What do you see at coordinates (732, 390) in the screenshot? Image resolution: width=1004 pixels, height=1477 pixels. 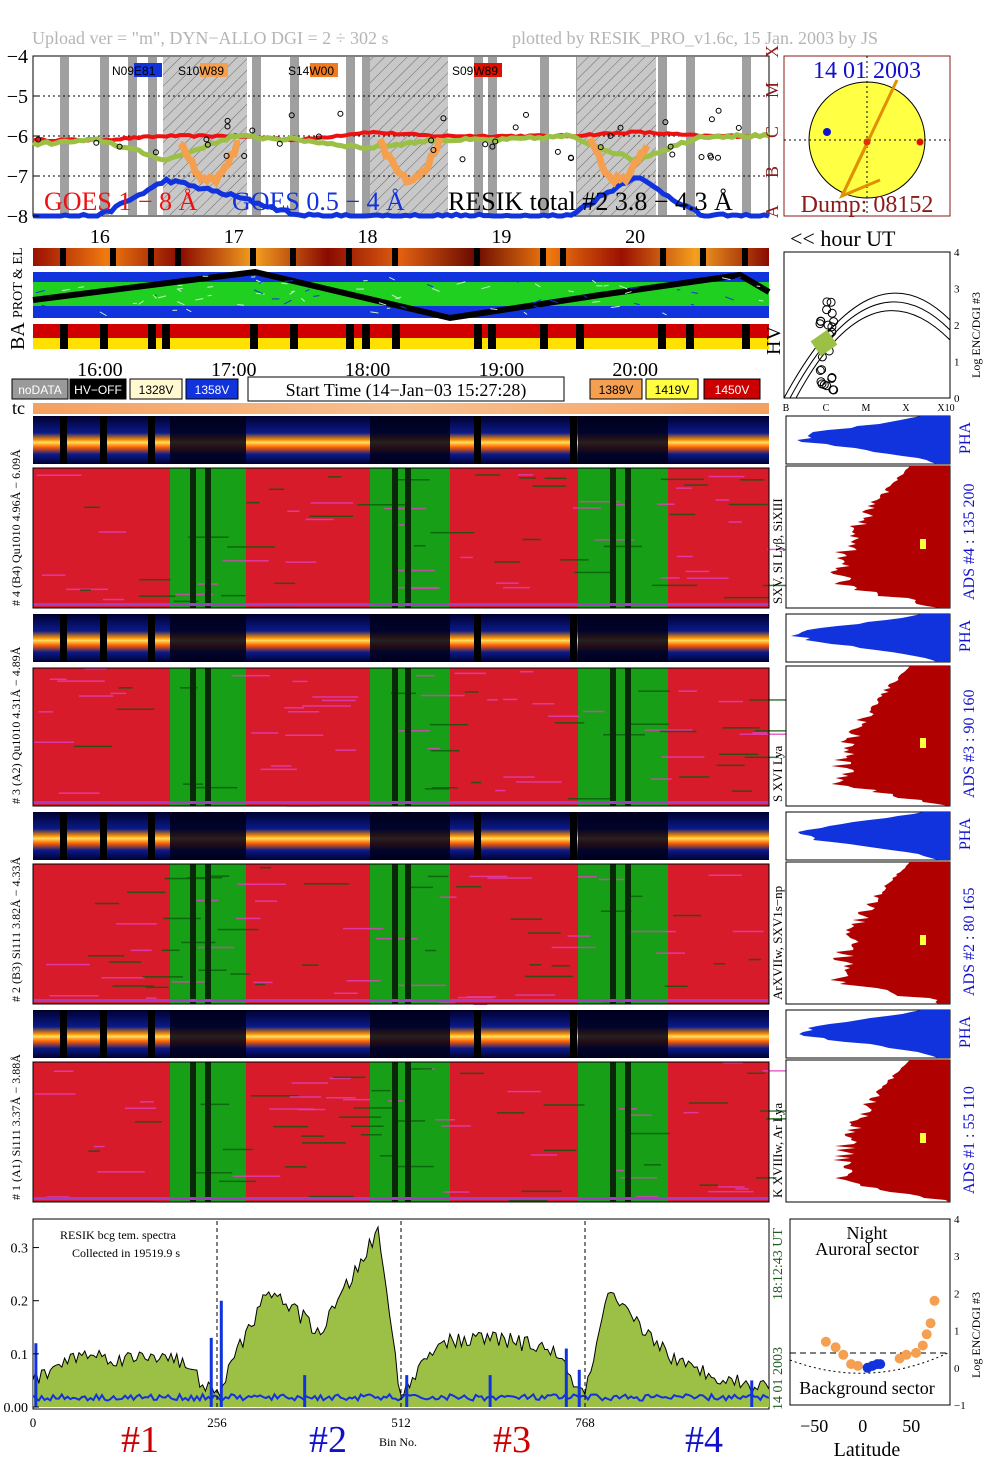 I see `hv-legend-label: 1450V` at bounding box center [732, 390].